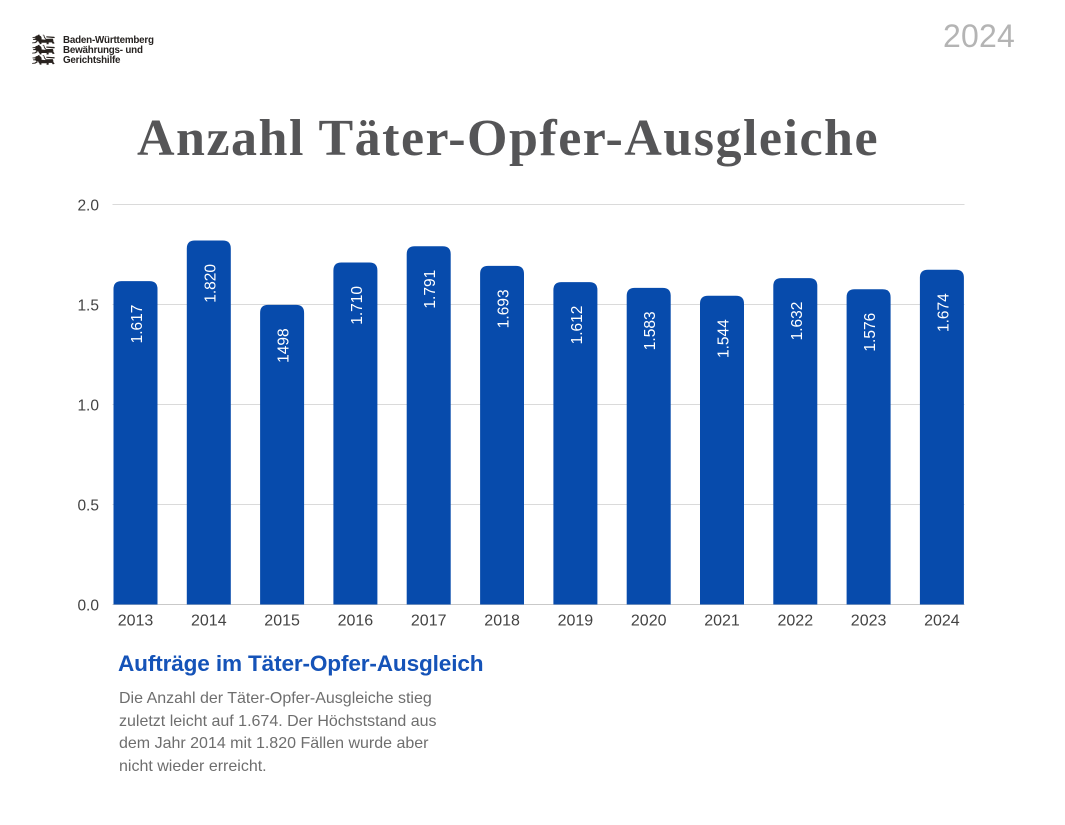 The height and width of the screenshot is (825, 1065). Describe the element at coordinates (577, 325) in the screenshot. I see `svg-text: 1.612` at that location.